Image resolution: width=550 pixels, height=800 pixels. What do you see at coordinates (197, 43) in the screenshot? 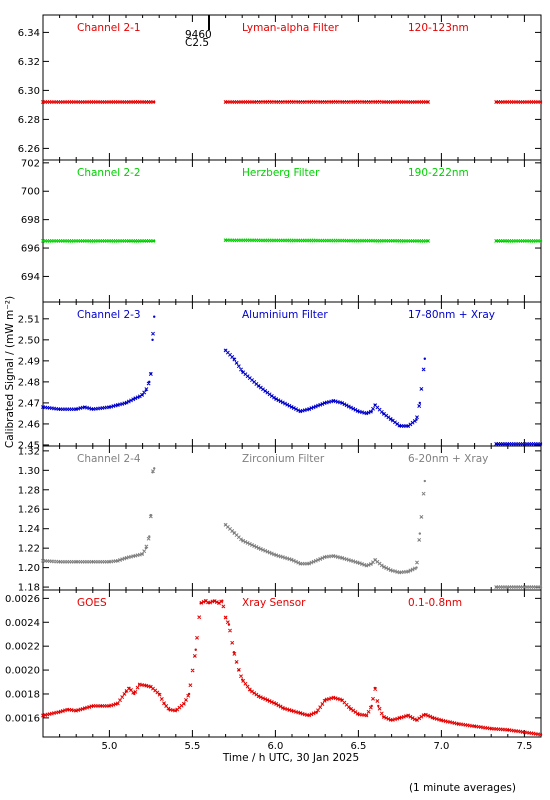
I see `flare-label-class: C2.5` at bounding box center [197, 43].